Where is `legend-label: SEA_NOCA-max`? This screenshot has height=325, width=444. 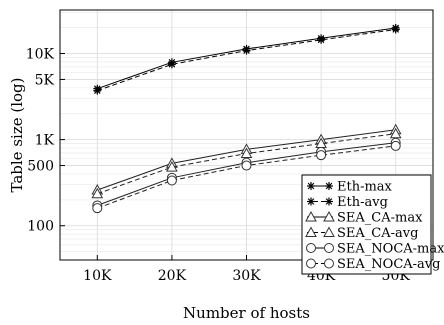
legend-label: SEA_NOCA-max is located at coordinates (390, 249).